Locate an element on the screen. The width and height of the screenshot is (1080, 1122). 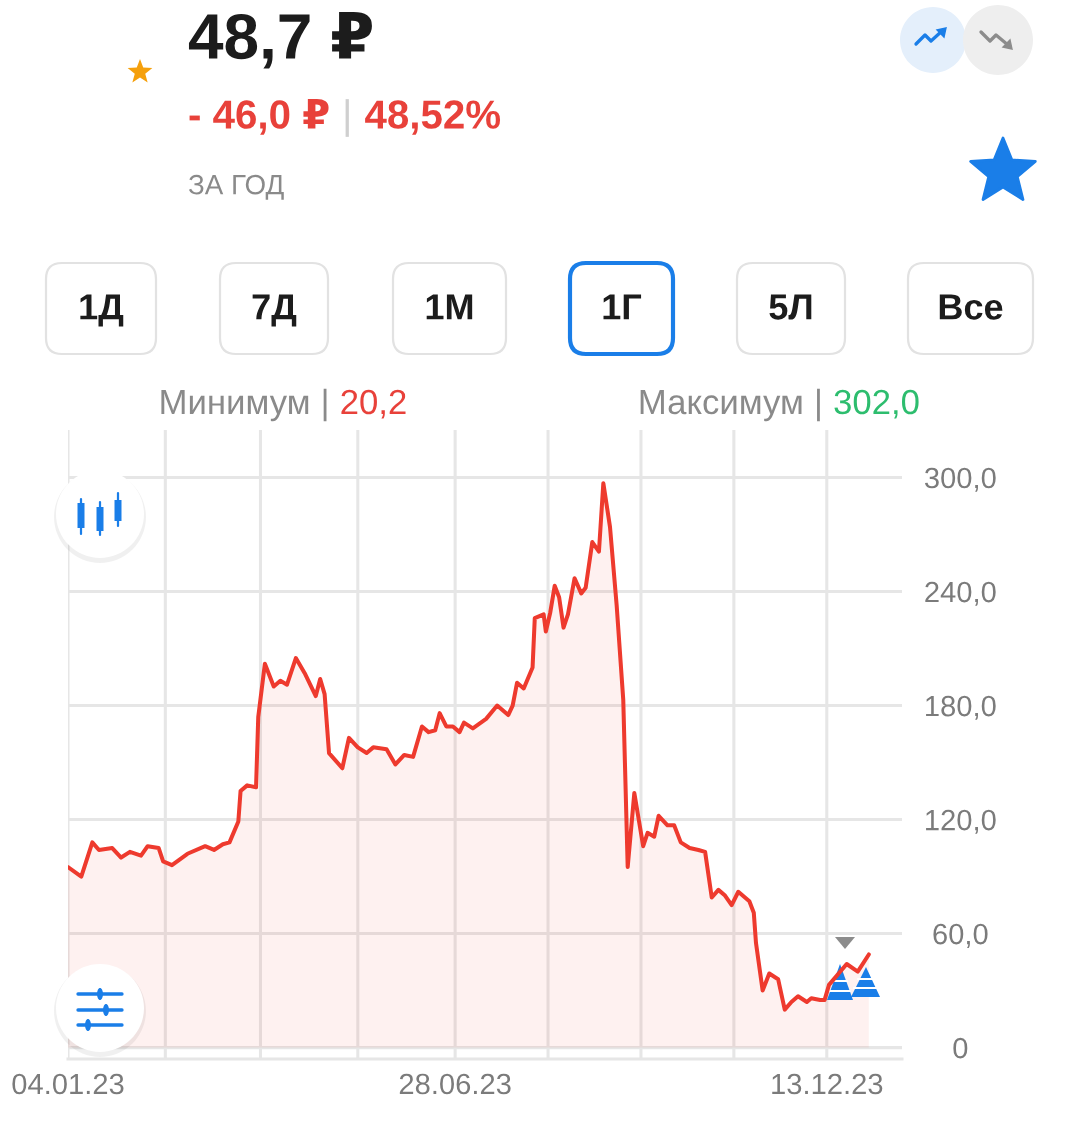
text: Все is located at coordinates (971, 307).